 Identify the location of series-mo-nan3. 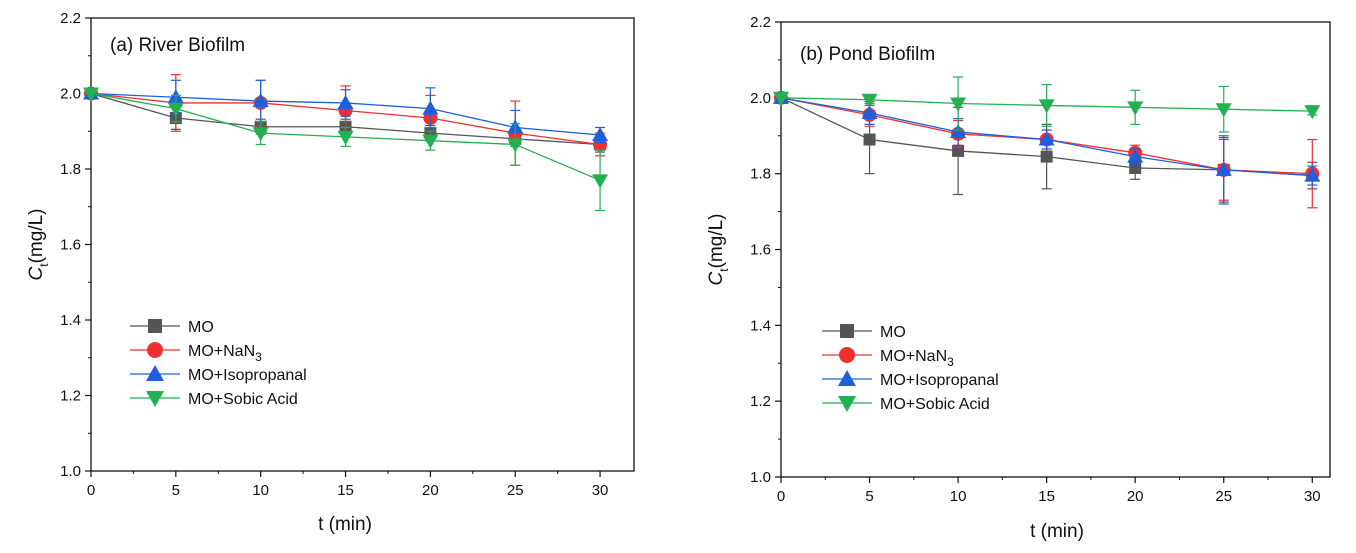
(346, 120).